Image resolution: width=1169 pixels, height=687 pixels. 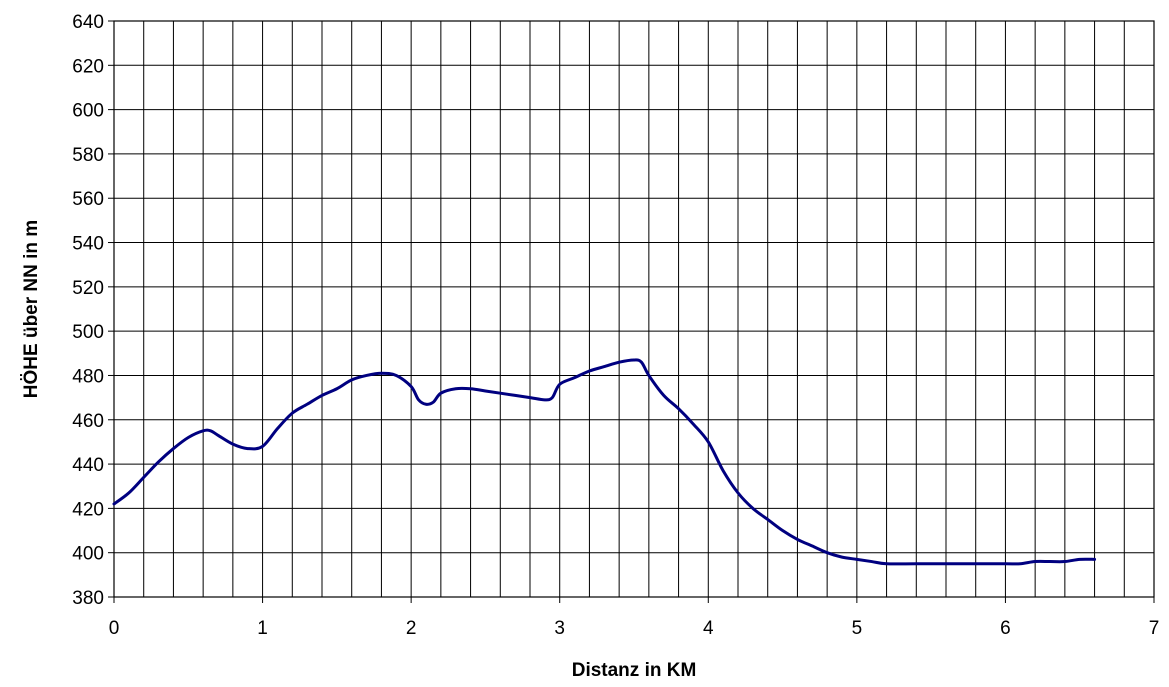 I want to click on x-tick-label: 3, so click(x=559, y=628).